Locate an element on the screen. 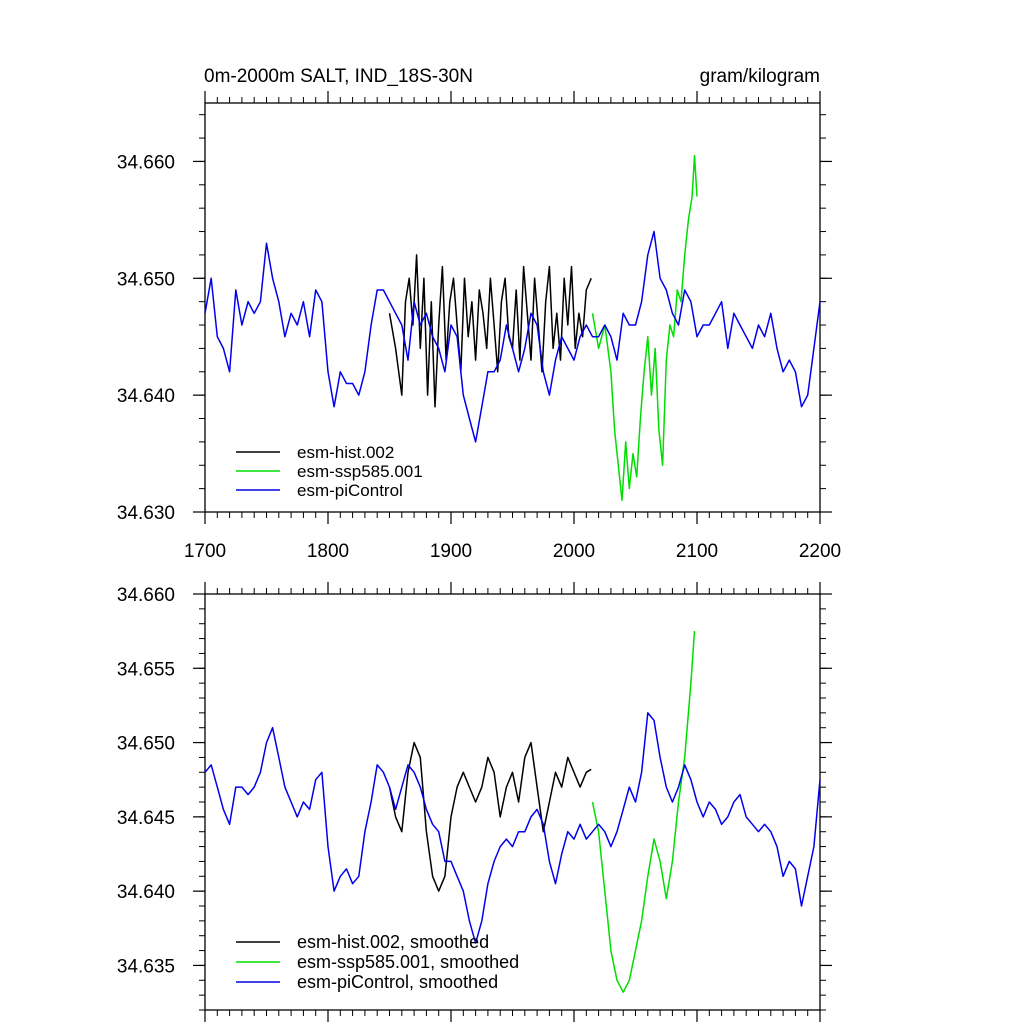 The width and height of the screenshot is (1024, 1024). series-line-esm-picontrol-smoothed is located at coordinates (512, 828).